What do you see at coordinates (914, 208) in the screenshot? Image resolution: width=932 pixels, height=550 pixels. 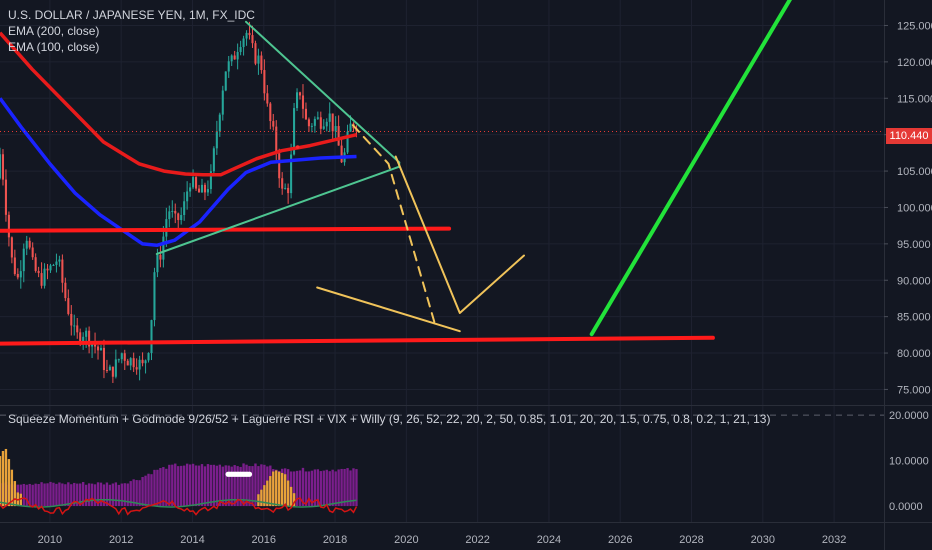 I see `price-tick-label: 100.000` at bounding box center [914, 208].